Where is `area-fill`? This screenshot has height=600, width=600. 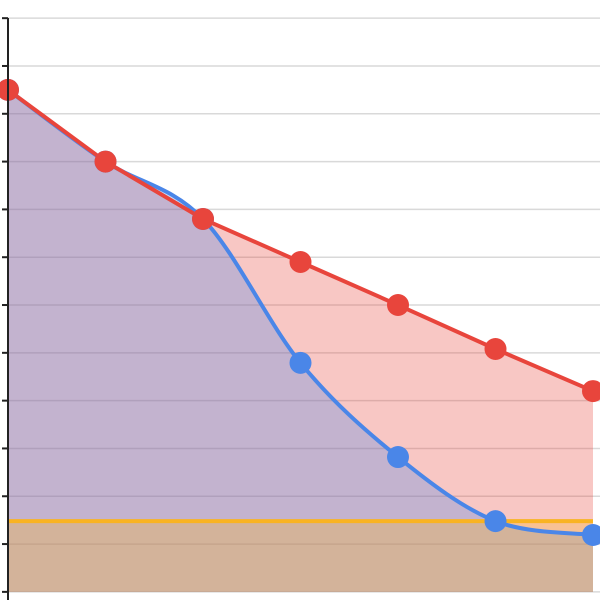
area-fill is located at coordinates (300, 556).